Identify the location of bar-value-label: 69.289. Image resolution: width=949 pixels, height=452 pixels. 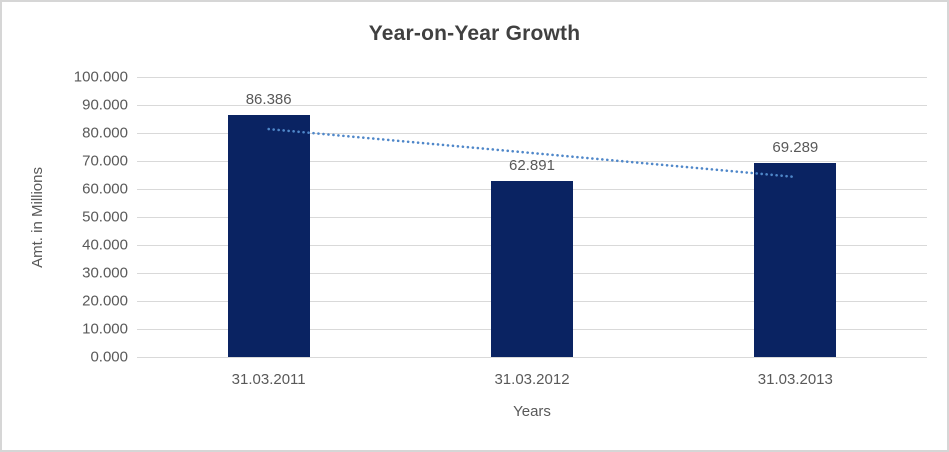
(795, 147).